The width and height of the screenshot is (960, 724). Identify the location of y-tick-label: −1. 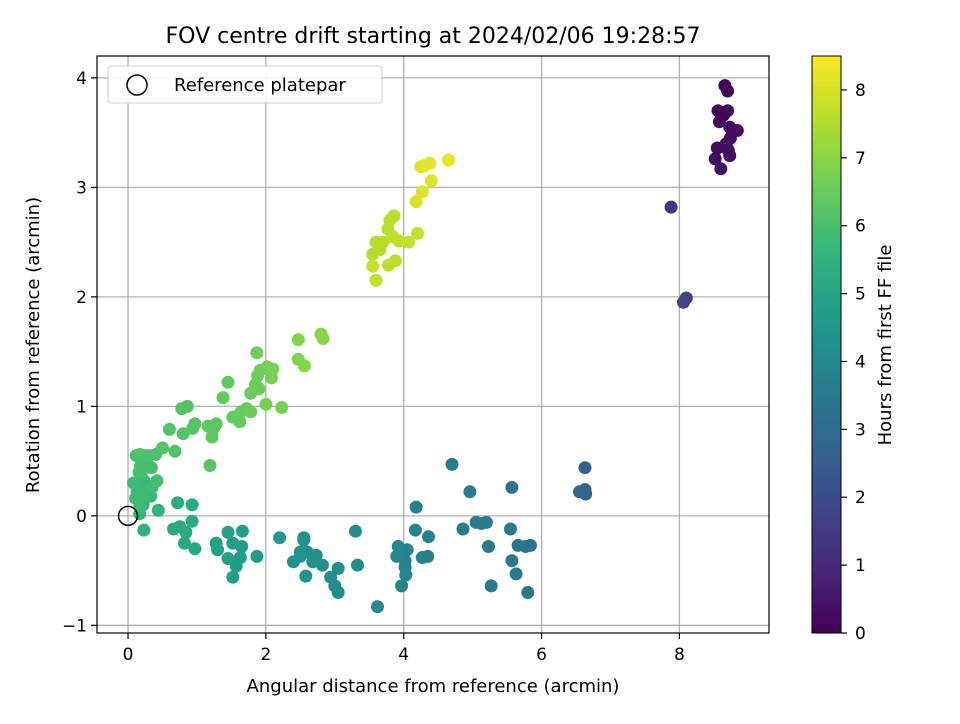
(74, 626).